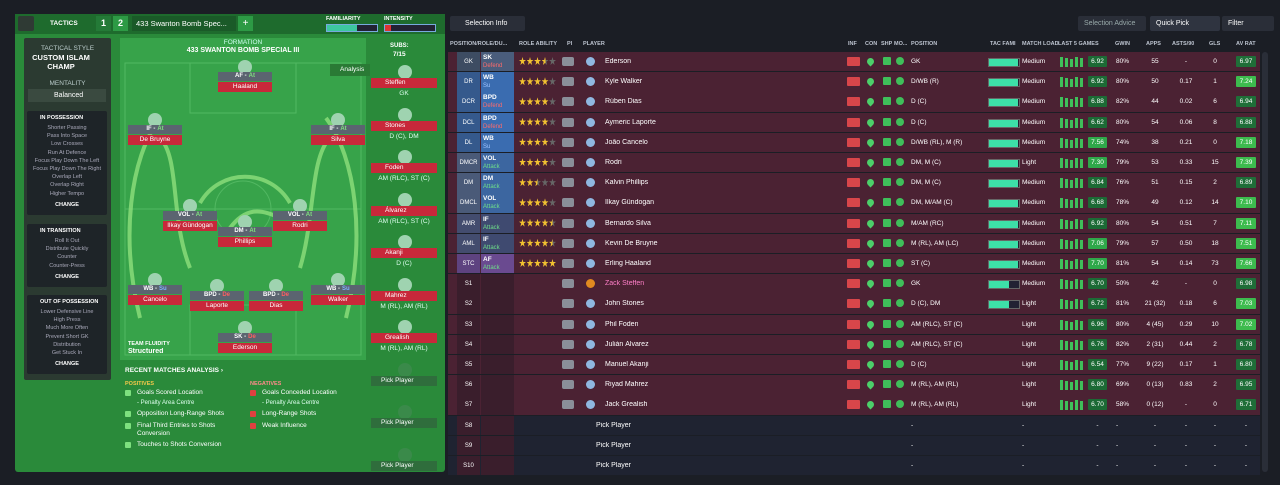  Describe the element at coordinates (887, 162) in the screenshot. I see `sharpness-icon` at that location.